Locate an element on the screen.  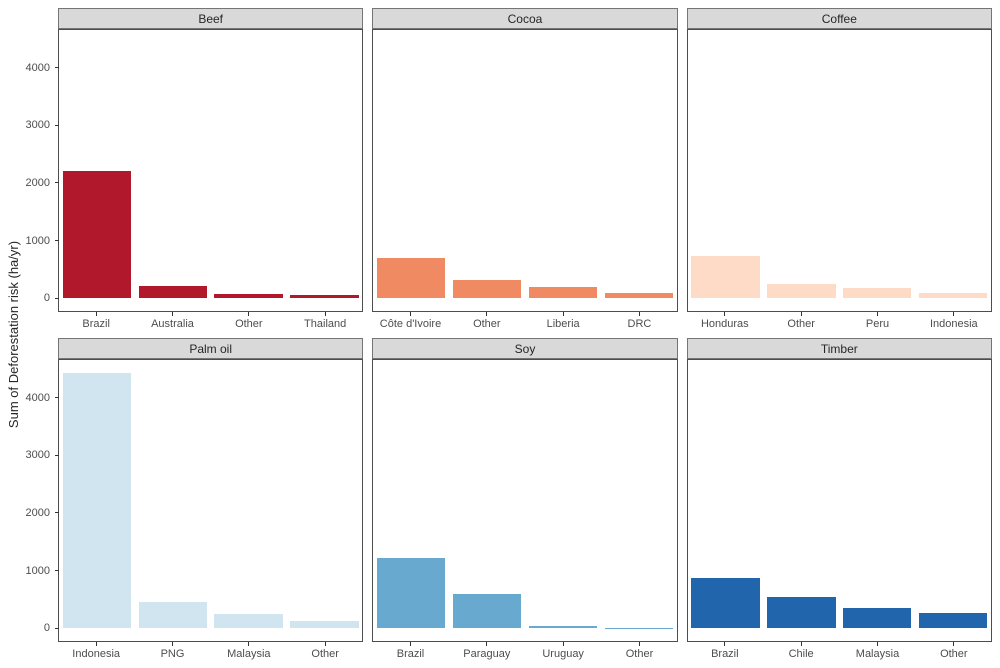
y-axis-tick-label: 4000 is located at coordinates (37, 397).